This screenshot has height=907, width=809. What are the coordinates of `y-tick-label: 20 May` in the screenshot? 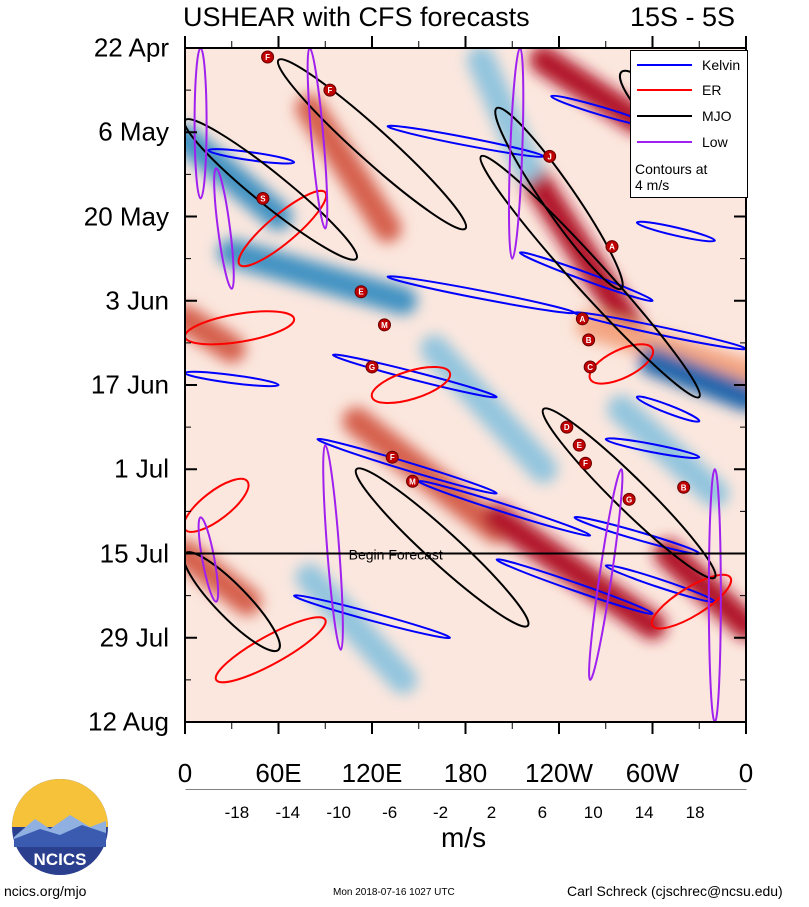 It's located at (126, 216).